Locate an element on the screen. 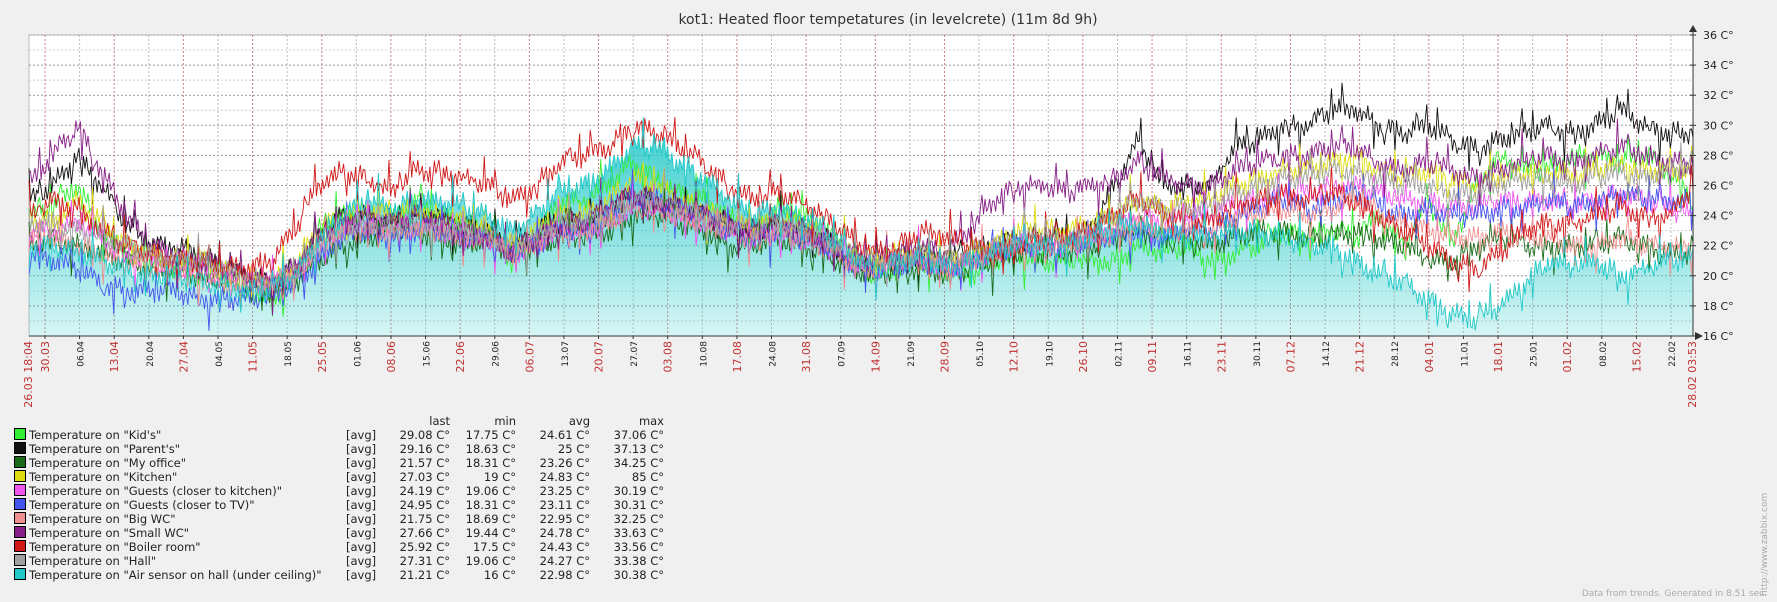  y-axis-arrow is located at coordinates (1693, 28).